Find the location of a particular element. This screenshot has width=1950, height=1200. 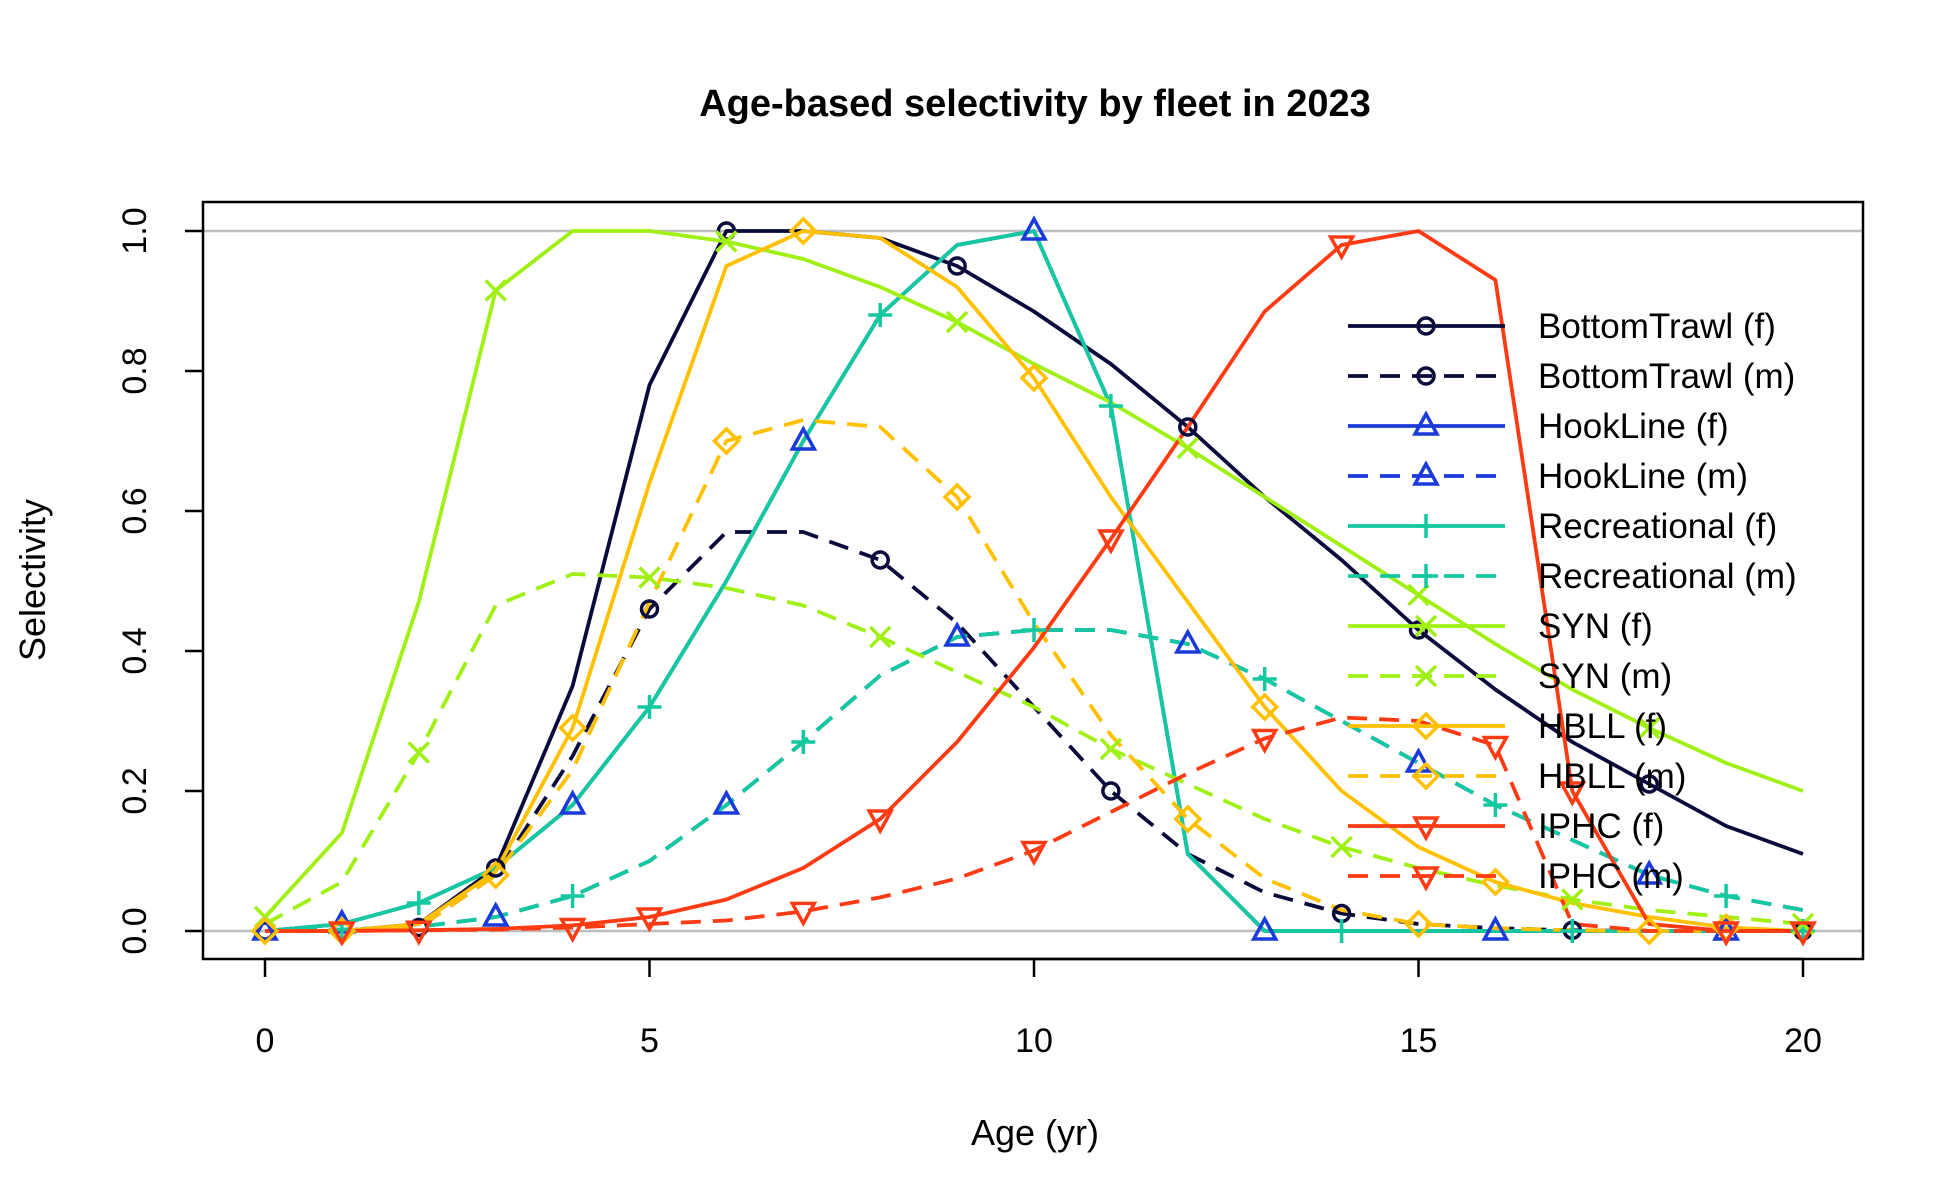

x-axis: 0 5 10 15 20 is located at coordinates (1039, 1008).